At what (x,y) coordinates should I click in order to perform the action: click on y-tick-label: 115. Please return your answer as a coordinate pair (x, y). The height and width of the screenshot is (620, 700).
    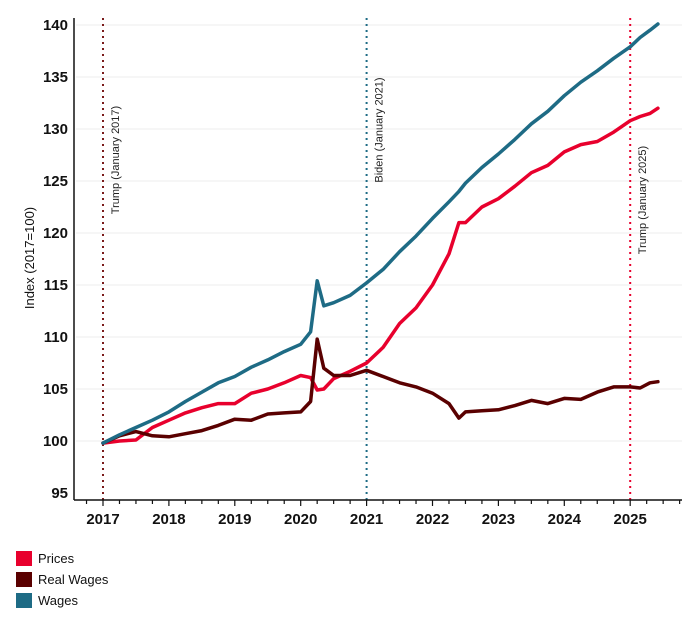
    Looking at the image, I should click on (56, 285).